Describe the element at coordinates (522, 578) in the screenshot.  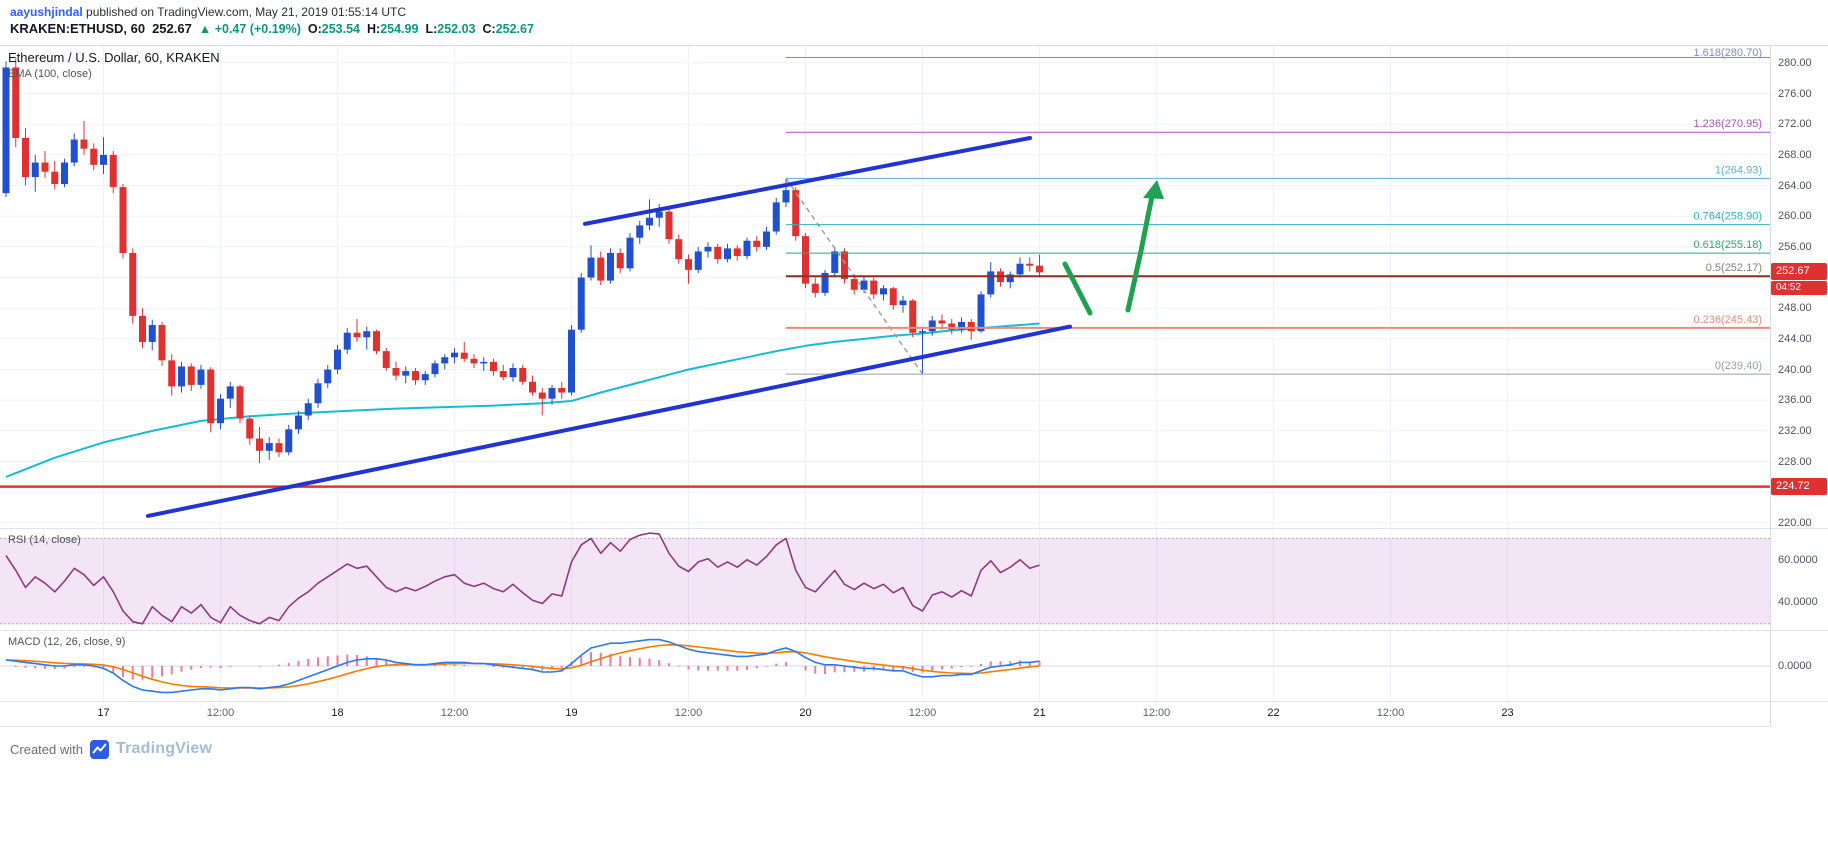
I see `rsi-line` at that location.